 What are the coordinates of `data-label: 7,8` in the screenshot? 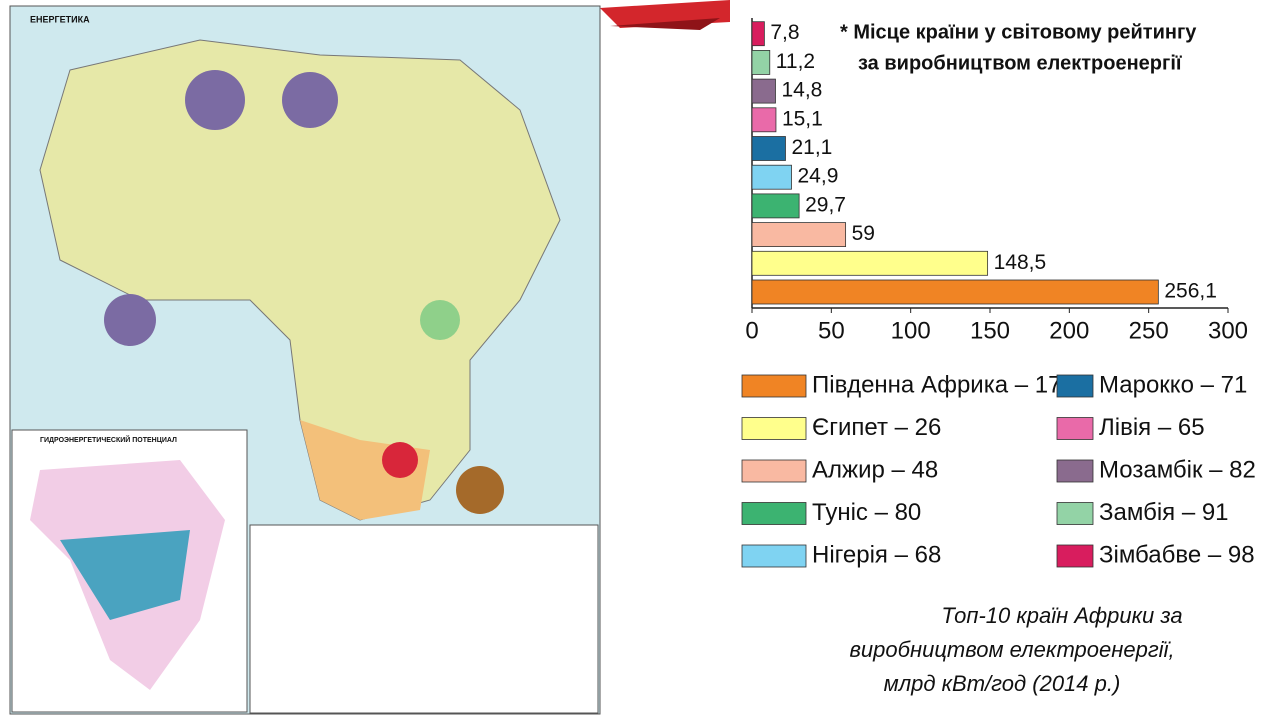 It's located at (784, 32).